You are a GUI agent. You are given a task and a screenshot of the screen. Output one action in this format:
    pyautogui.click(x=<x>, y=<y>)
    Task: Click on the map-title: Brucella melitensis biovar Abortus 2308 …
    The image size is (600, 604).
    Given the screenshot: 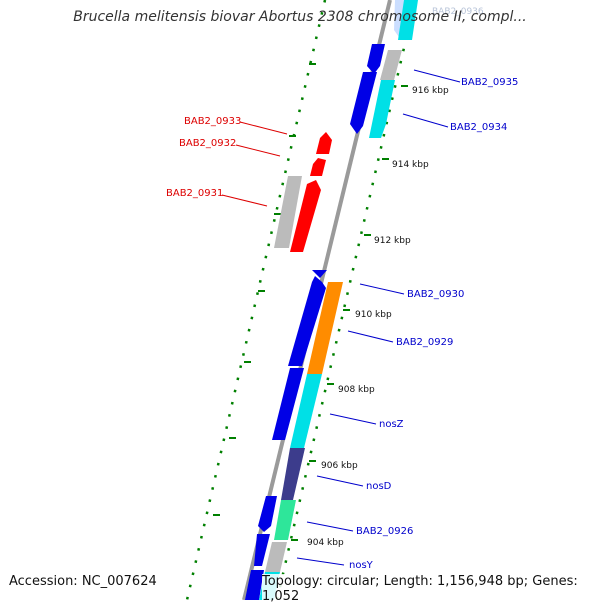 What is the action you would take?
    pyautogui.click(x=300, y=17)
    